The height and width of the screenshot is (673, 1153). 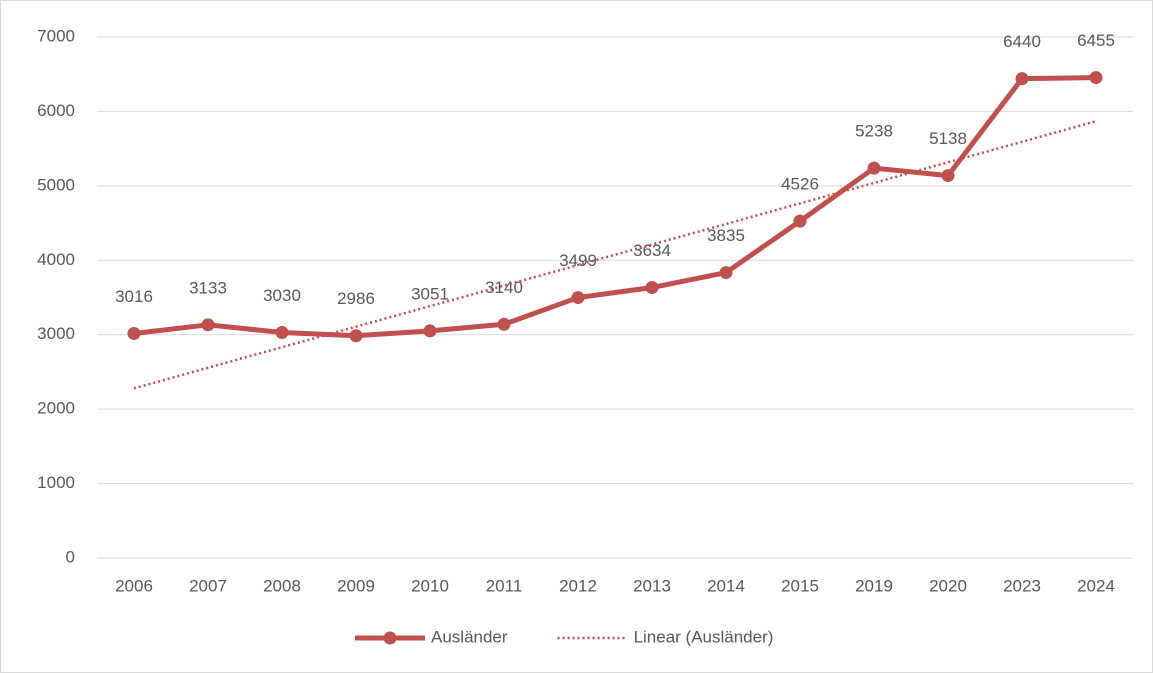 I want to click on x-tick-label: 2012, so click(x=578, y=585).